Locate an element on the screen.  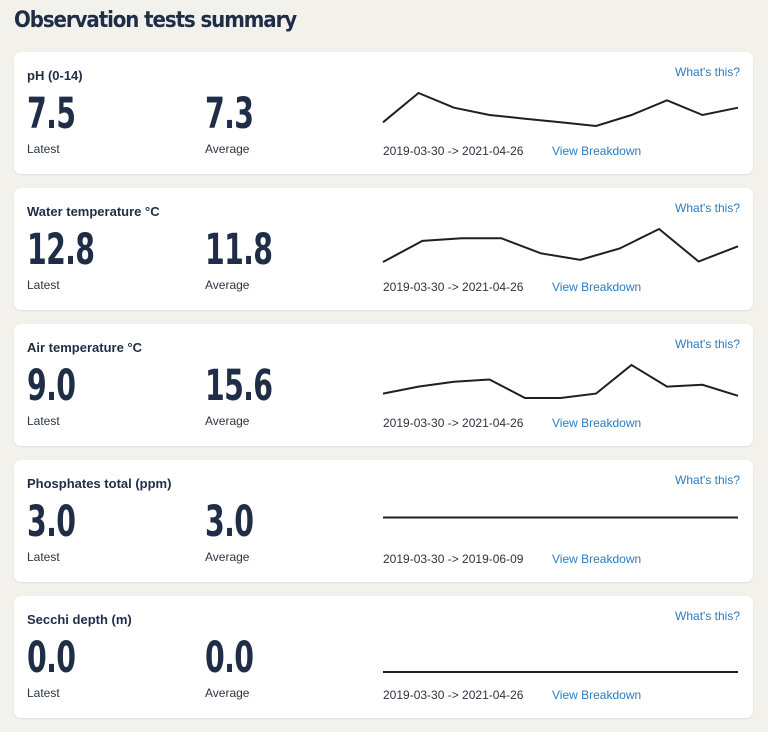
test-title: Water temperature °C is located at coordinates (93, 211).